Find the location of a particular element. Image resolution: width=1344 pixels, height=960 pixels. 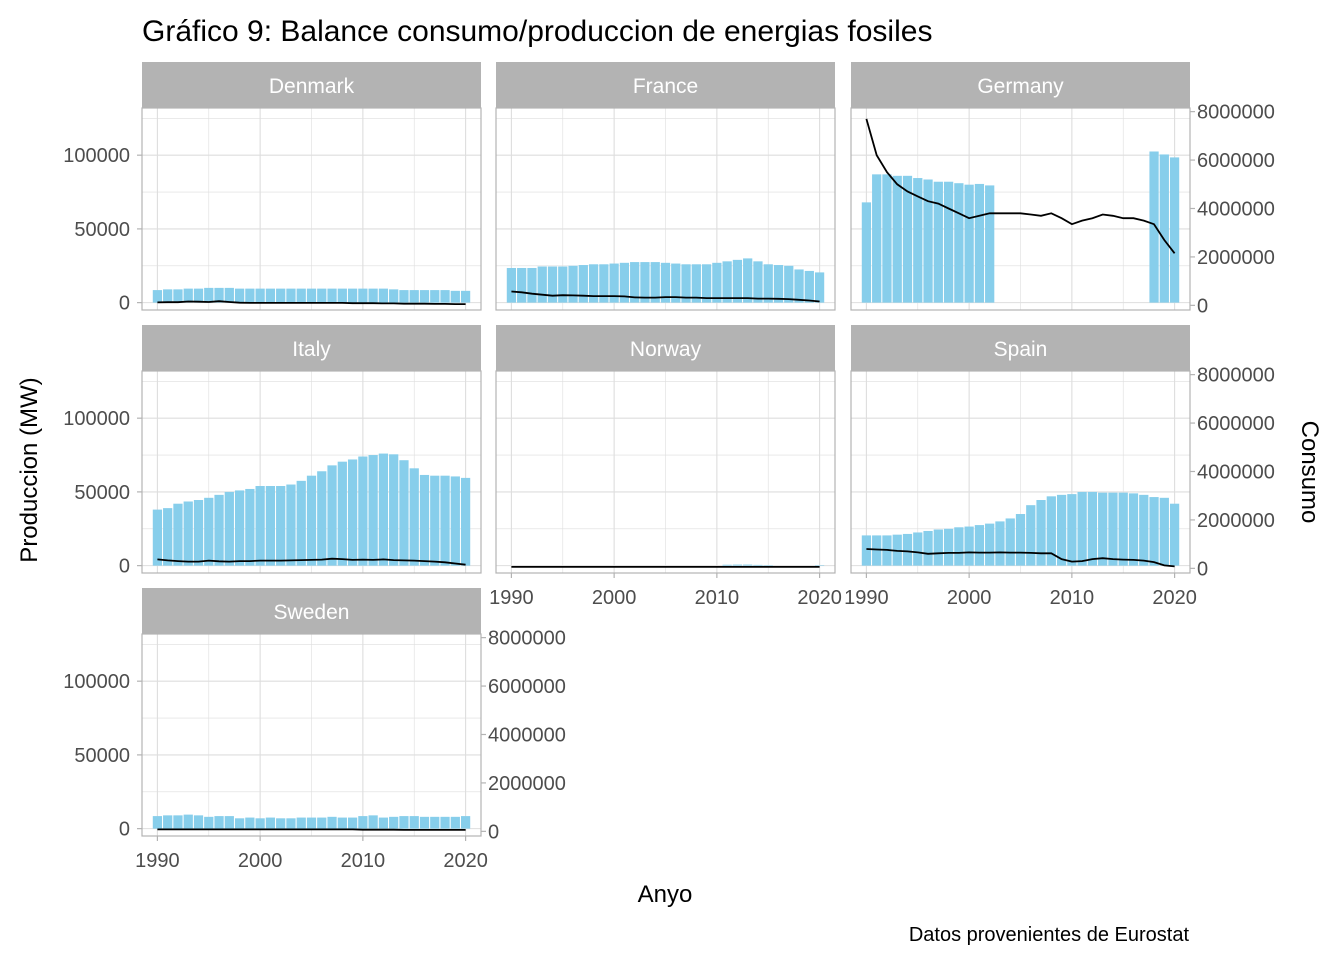

facet-strip-label: Sweden is located at coordinates (312, 612).